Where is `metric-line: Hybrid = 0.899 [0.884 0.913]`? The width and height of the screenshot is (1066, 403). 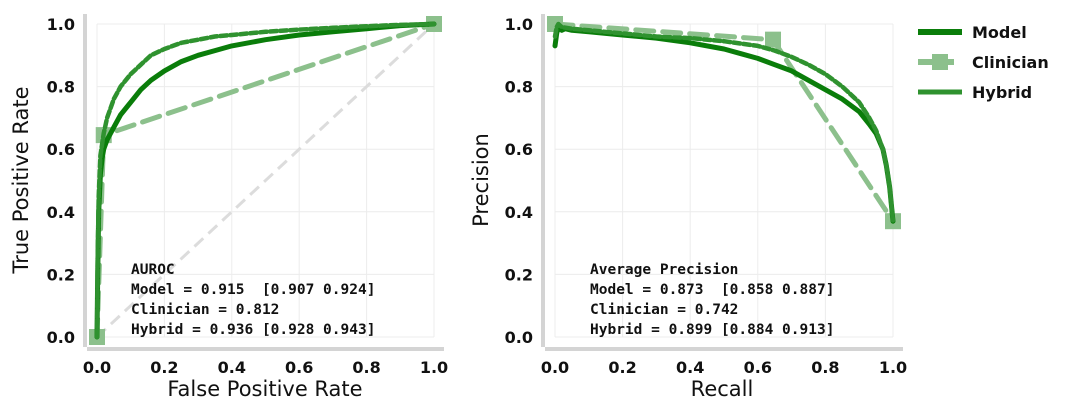
metric-line: Hybrid = 0.899 [0.884 0.913] is located at coordinates (712, 330).